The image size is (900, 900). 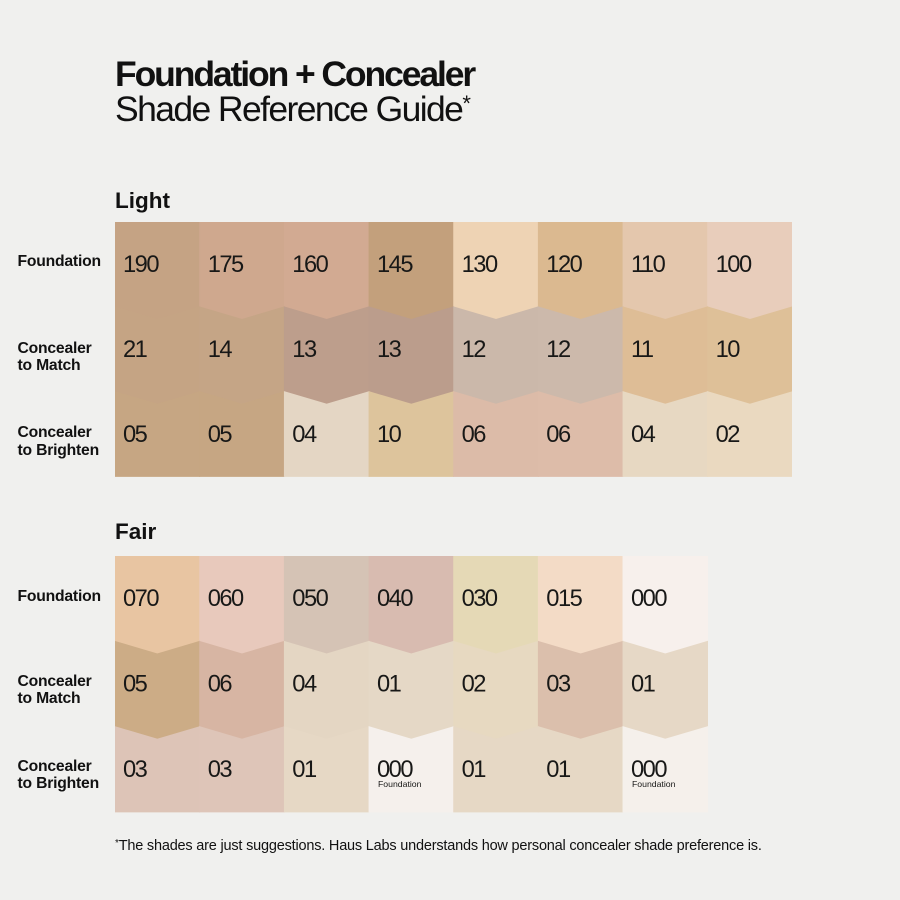 I want to click on svg-text: 030, so click(x=480, y=599).